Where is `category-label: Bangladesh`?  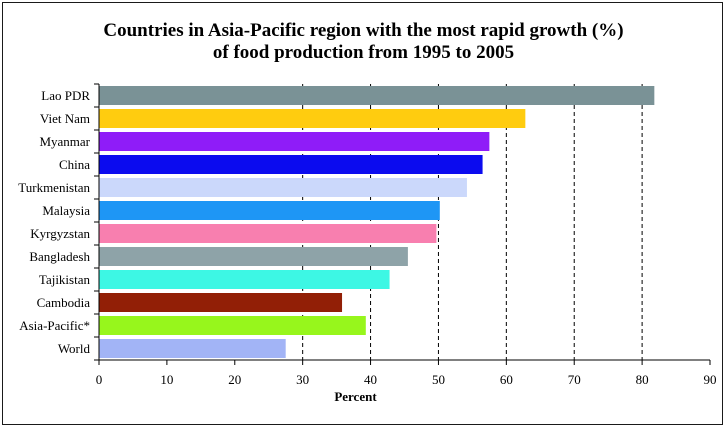
category-label: Bangladesh is located at coordinates (59, 256).